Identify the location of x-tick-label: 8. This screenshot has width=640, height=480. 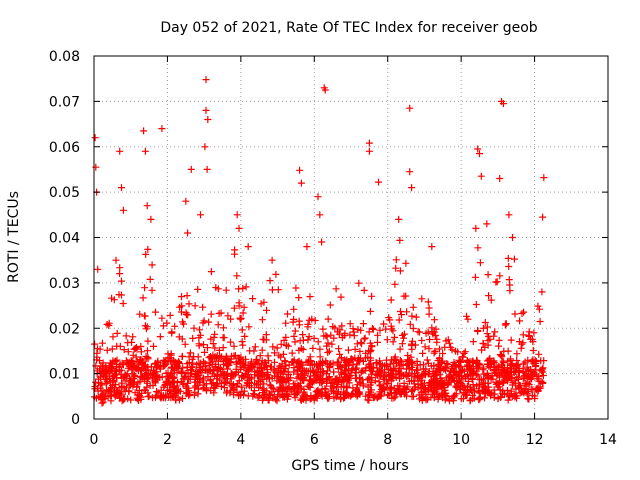
(387, 440).